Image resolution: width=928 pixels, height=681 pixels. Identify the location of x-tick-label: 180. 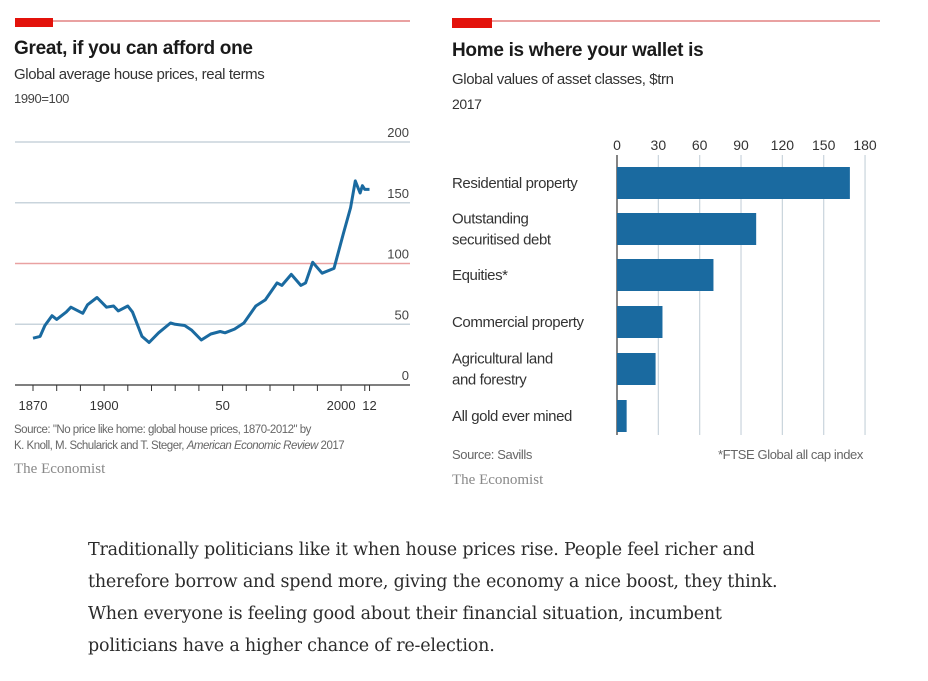
(865, 145).